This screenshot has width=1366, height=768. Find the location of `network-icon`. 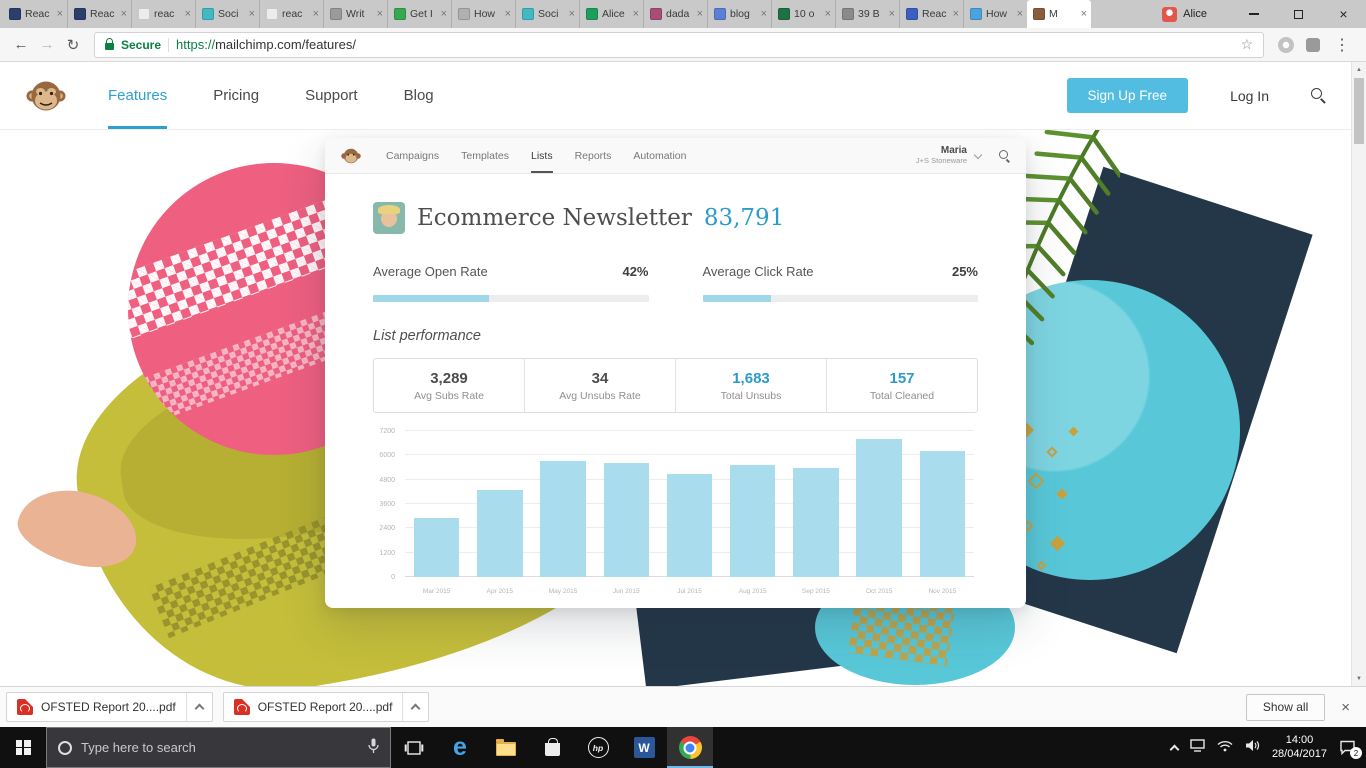

network-icon is located at coordinates (1197, 747).